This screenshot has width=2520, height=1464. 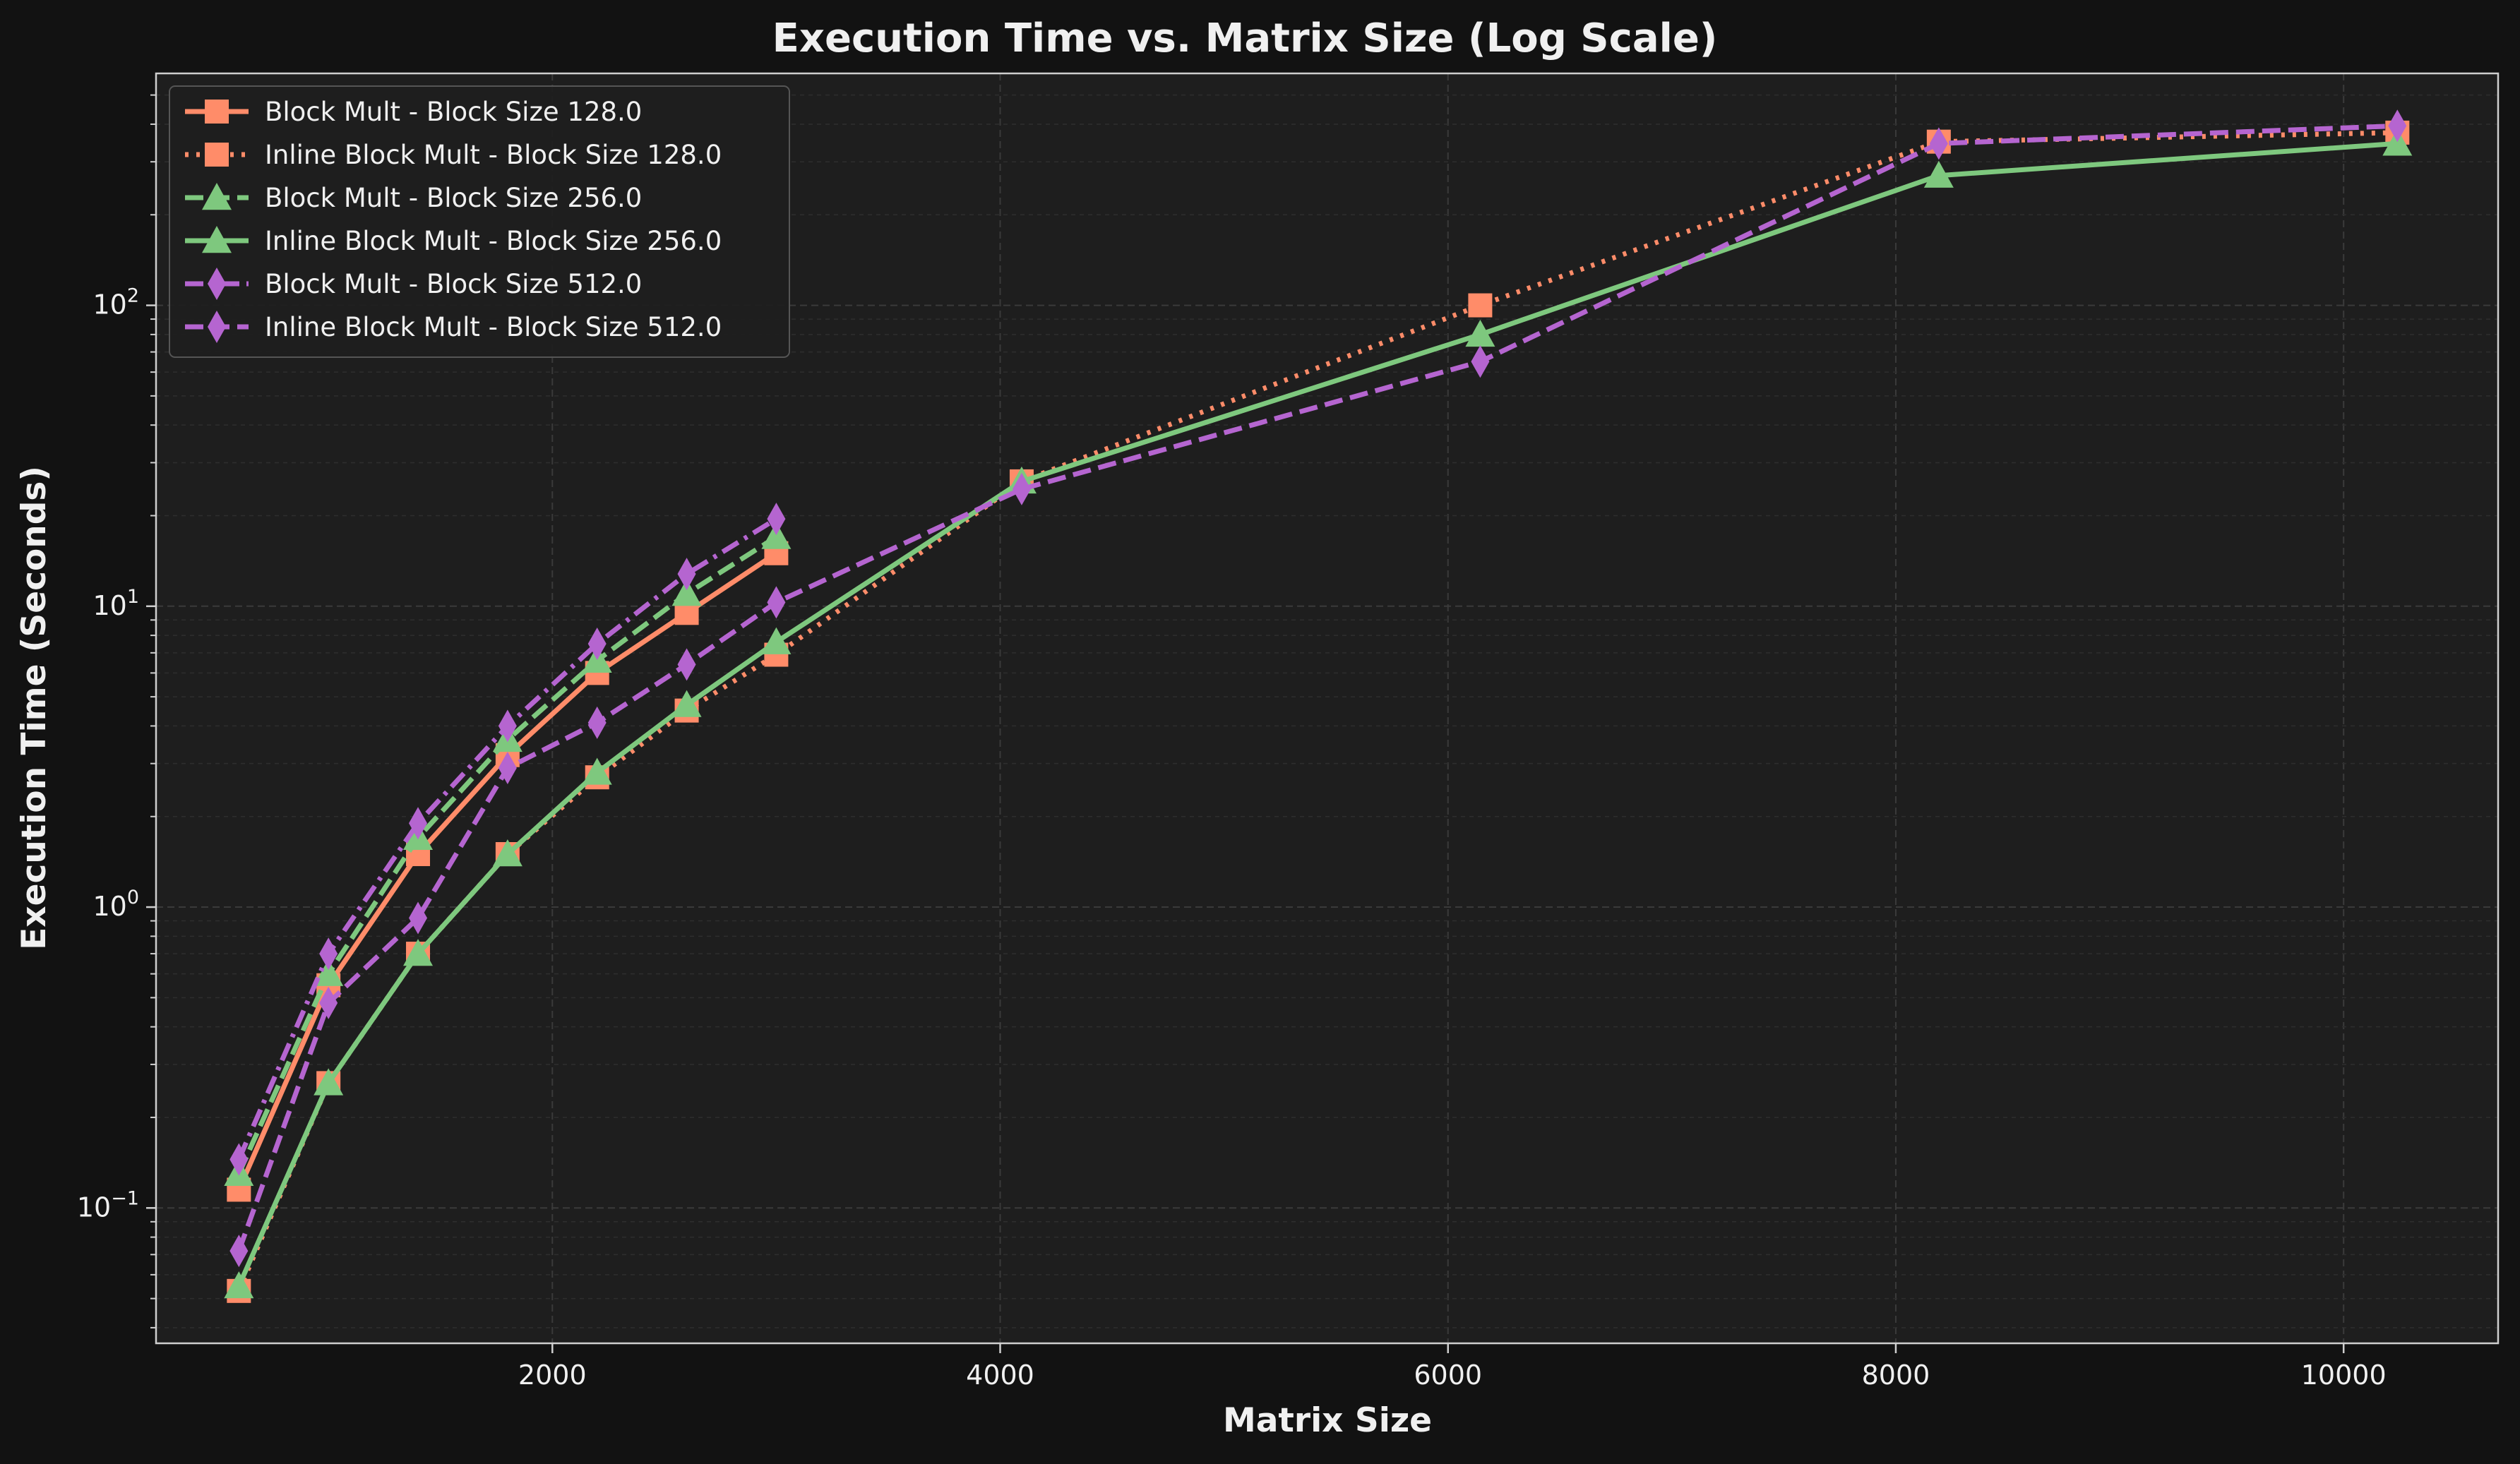 What do you see at coordinates (108, 1205) in the screenshot?
I see `y-tick-label: 10⁻¹` at bounding box center [108, 1205].